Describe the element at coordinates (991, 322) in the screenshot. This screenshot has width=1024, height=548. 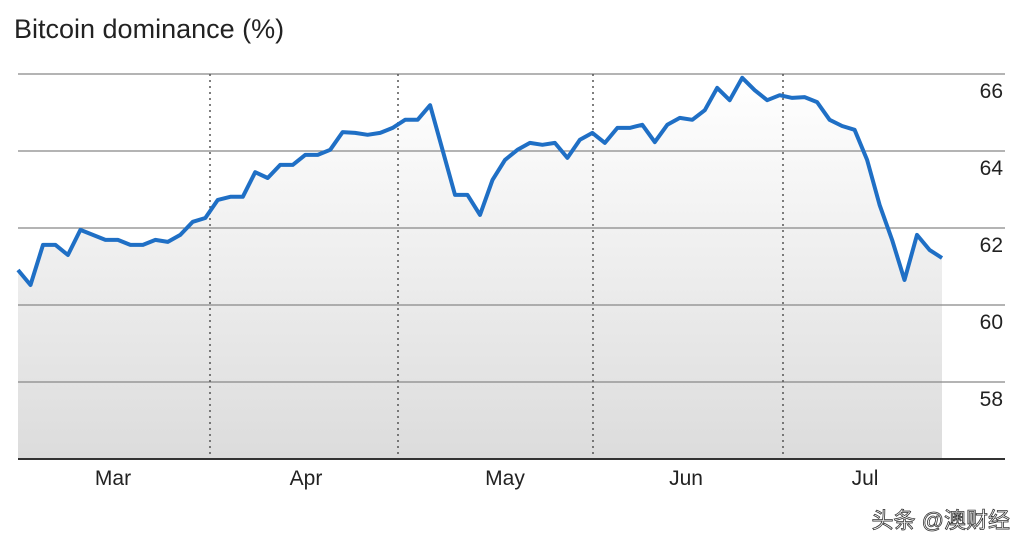
I see `y-tick-label: 60` at that location.